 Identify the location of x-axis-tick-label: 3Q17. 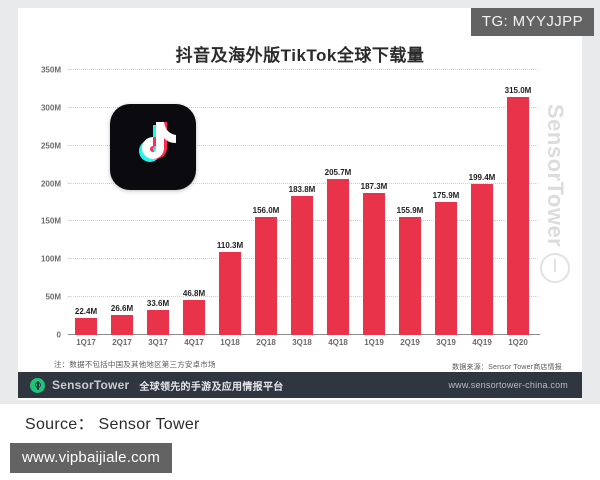
(158, 342).